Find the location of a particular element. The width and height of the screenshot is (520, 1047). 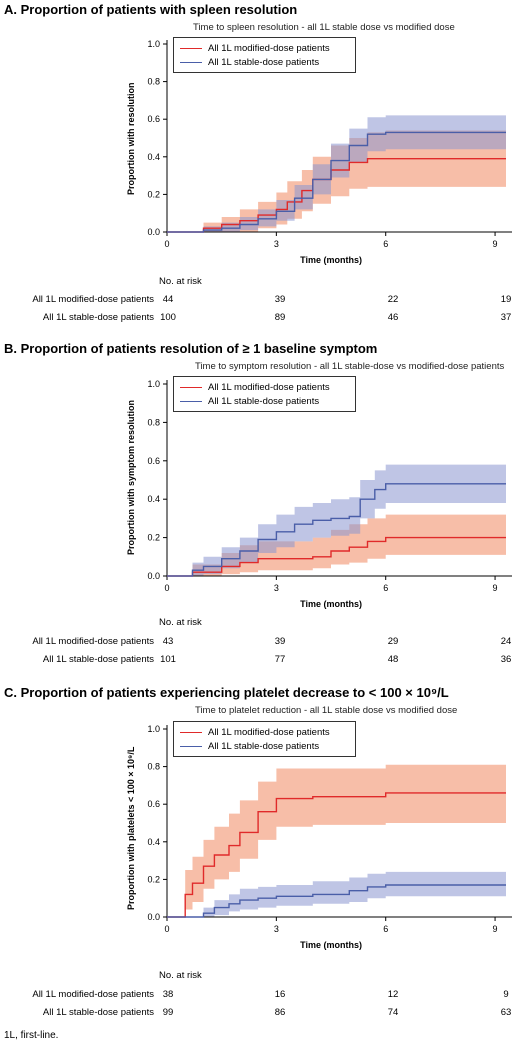

footnote: 1L, first-line. is located at coordinates (31, 1035).